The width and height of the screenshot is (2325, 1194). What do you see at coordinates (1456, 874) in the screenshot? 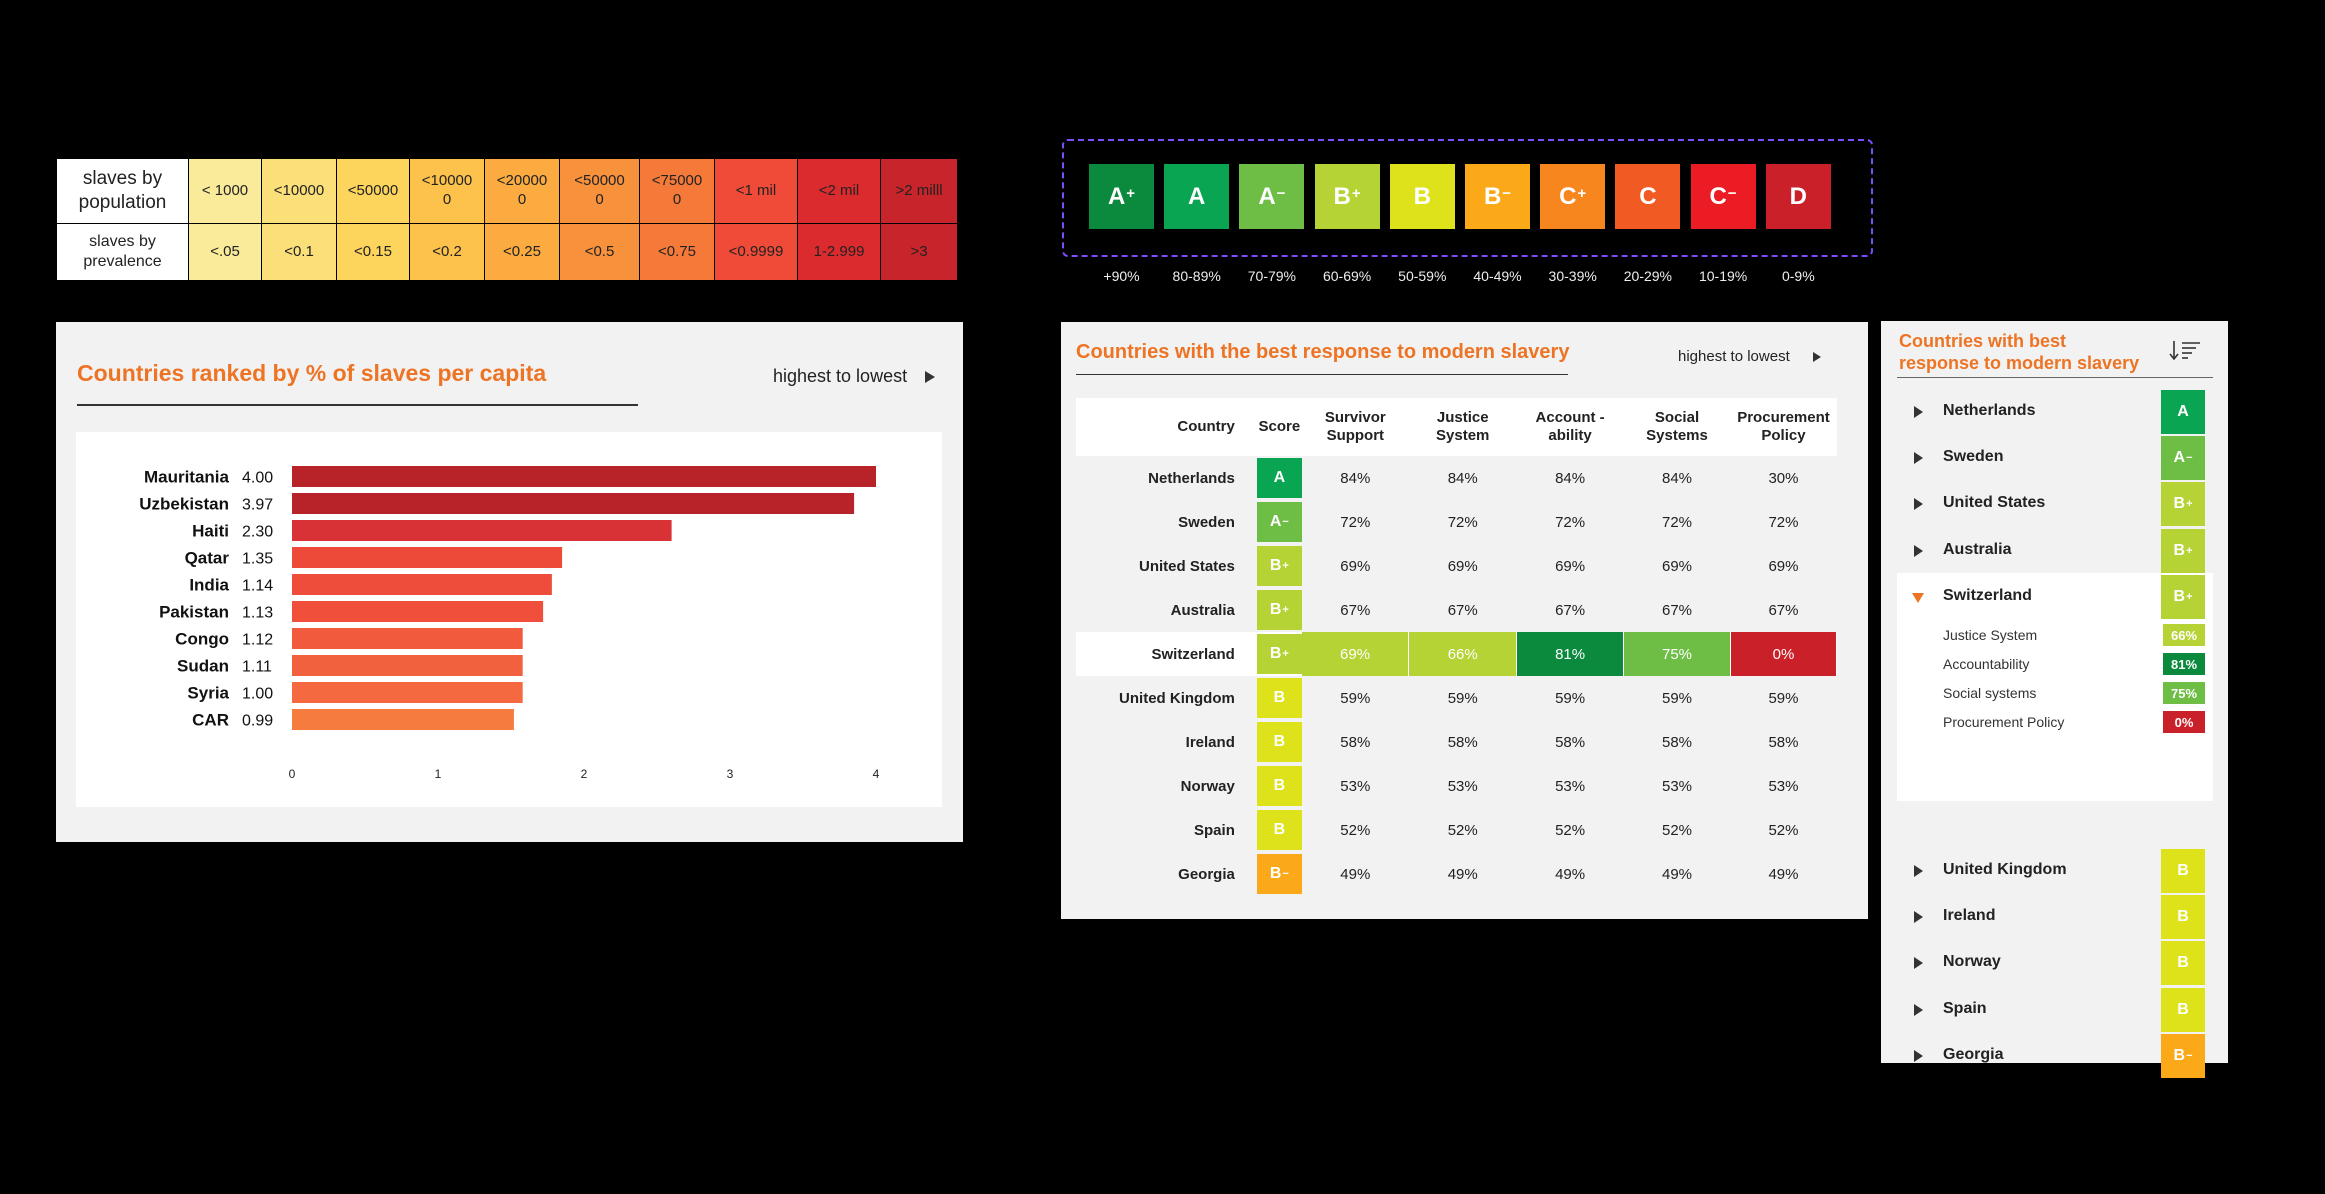
I see `table-row: Georgia B − 49% 49% 49% 49% 49%` at bounding box center [1456, 874].